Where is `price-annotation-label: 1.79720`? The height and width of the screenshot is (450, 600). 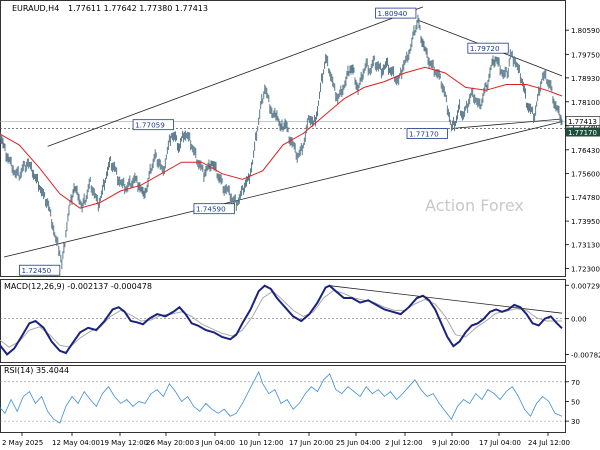
price-annotation-label: 1.79720 is located at coordinates (485, 48).